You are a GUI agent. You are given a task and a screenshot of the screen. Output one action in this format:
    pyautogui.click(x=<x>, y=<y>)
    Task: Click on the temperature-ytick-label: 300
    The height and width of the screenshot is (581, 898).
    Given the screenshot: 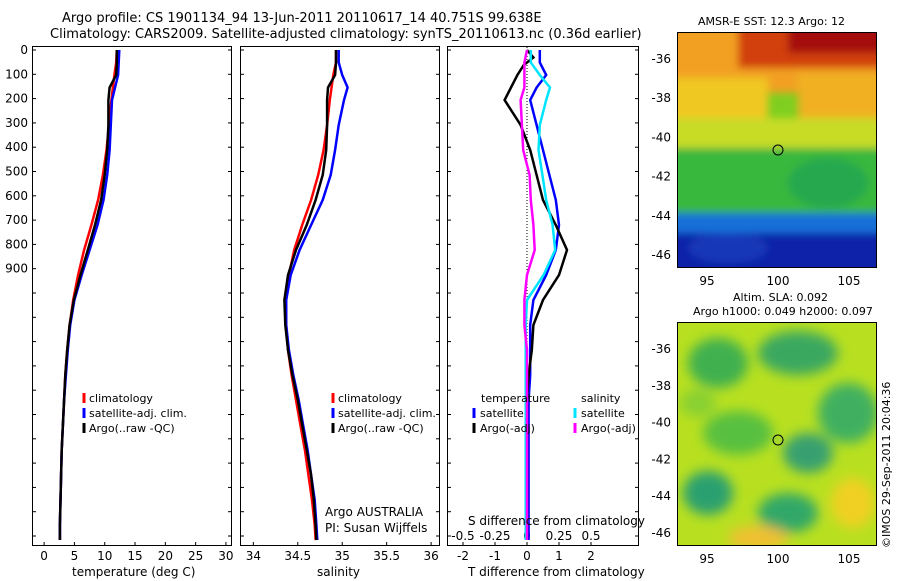 What is the action you would take?
    pyautogui.click(x=16, y=123)
    